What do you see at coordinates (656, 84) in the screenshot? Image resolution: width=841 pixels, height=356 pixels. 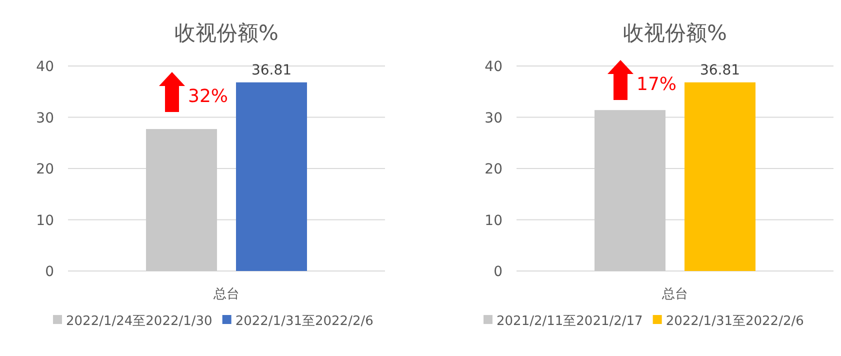 I see `annotation: 17%` at bounding box center [656, 84].